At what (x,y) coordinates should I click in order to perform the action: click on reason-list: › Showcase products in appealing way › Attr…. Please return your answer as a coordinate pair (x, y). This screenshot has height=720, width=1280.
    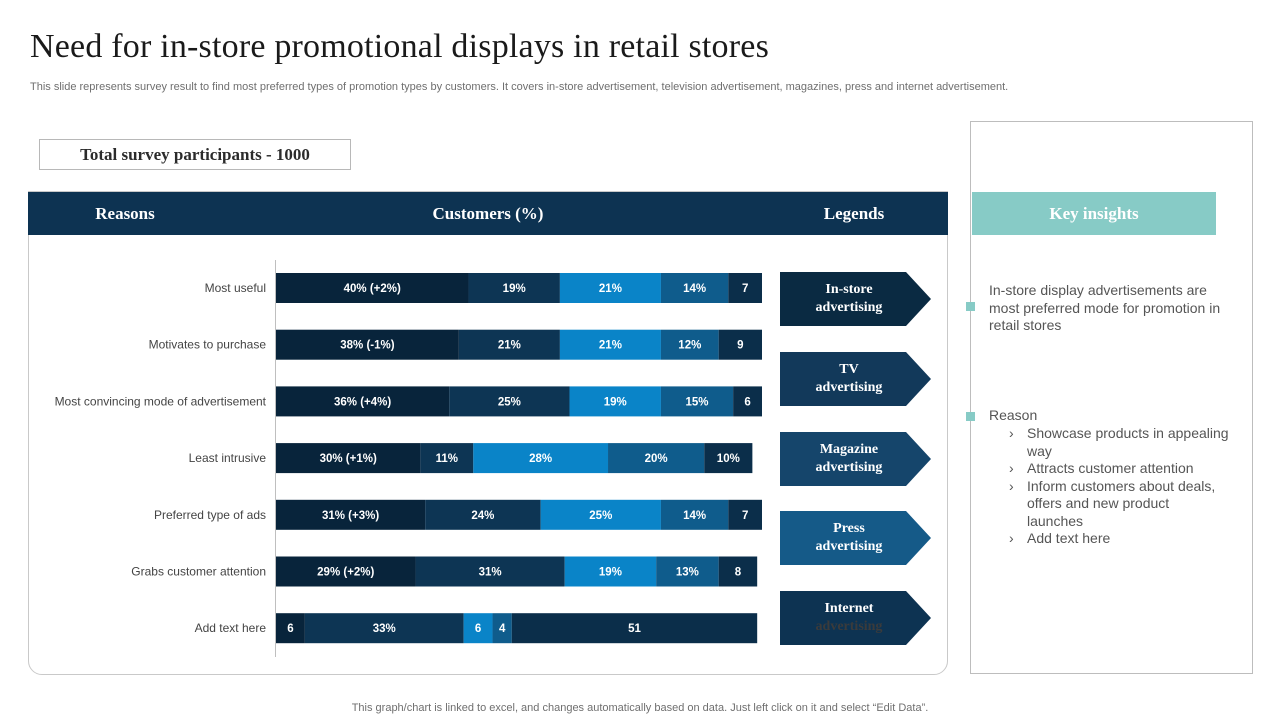
    Looking at the image, I should click on (1119, 486).